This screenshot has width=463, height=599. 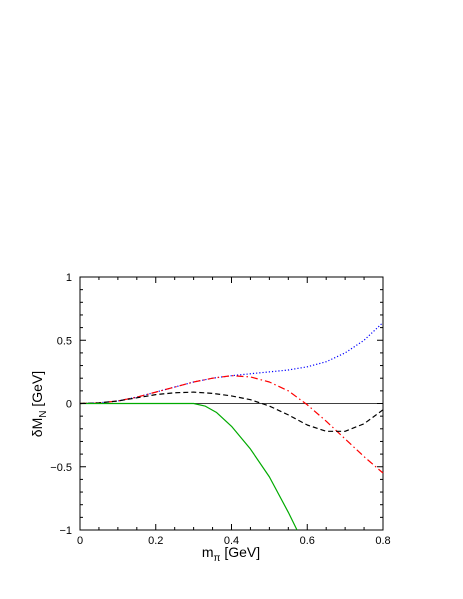 I want to click on y-axis-title-sub: N, so click(x=43, y=413).